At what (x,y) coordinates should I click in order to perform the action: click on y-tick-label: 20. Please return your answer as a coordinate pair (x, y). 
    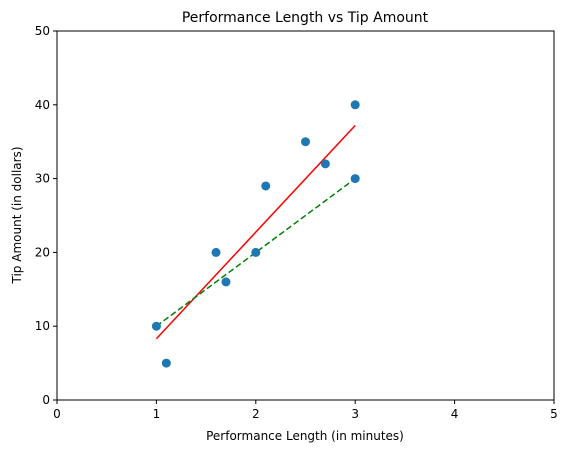
    Looking at the image, I should click on (42, 252).